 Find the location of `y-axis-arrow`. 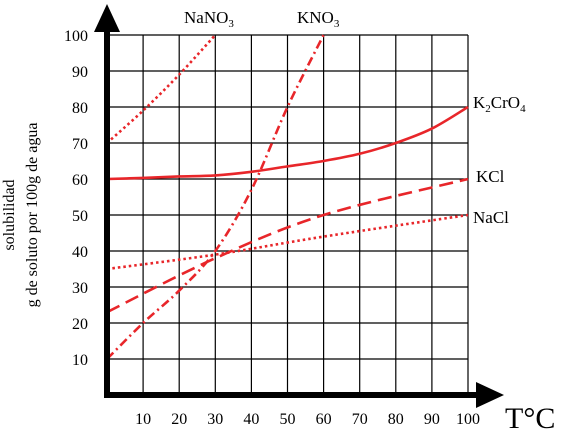

y-axis-arrow is located at coordinates (107, 18).